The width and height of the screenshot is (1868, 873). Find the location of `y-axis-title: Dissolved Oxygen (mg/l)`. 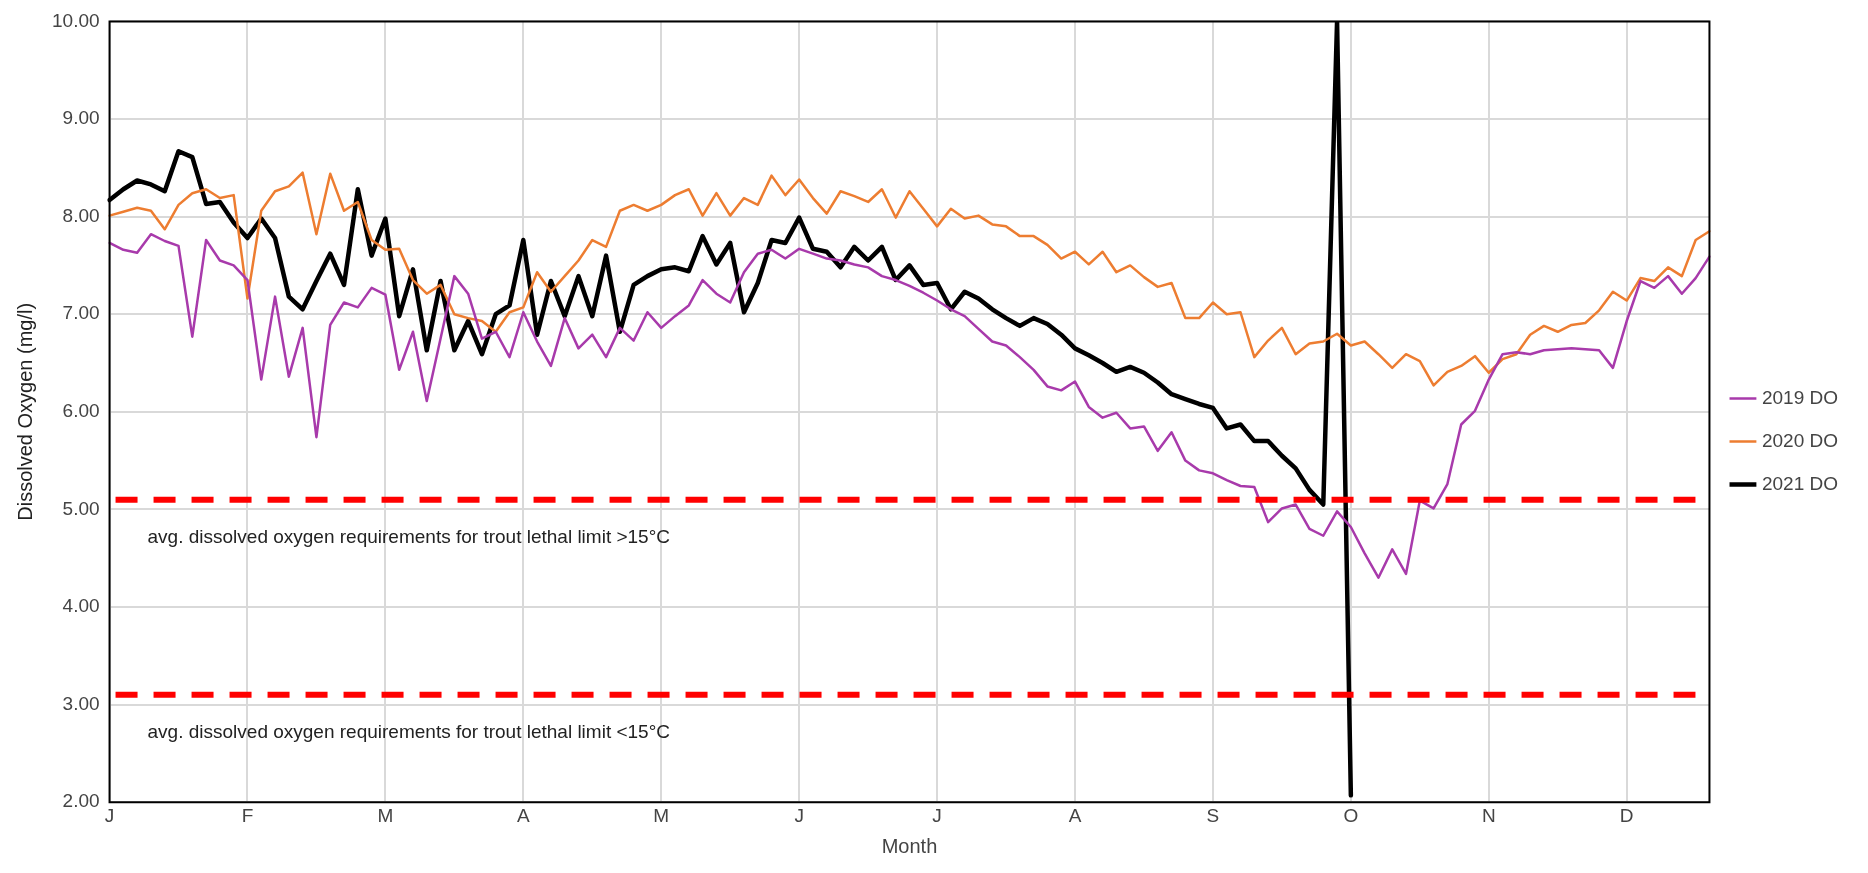

y-axis-title: Dissolved Oxygen (mg/l) is located at coordinates (24, 411).